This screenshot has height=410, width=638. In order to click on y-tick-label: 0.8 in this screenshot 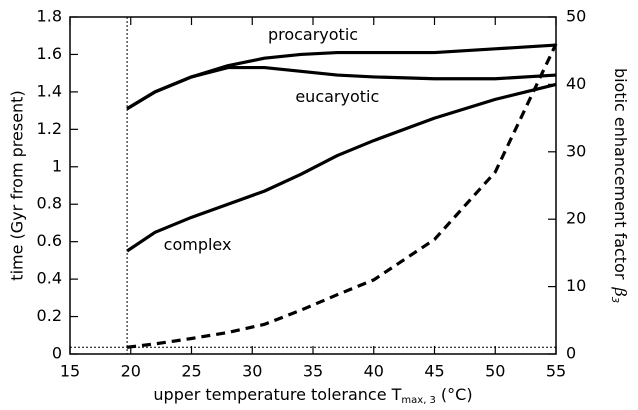, I will do `click(49, 203)`.